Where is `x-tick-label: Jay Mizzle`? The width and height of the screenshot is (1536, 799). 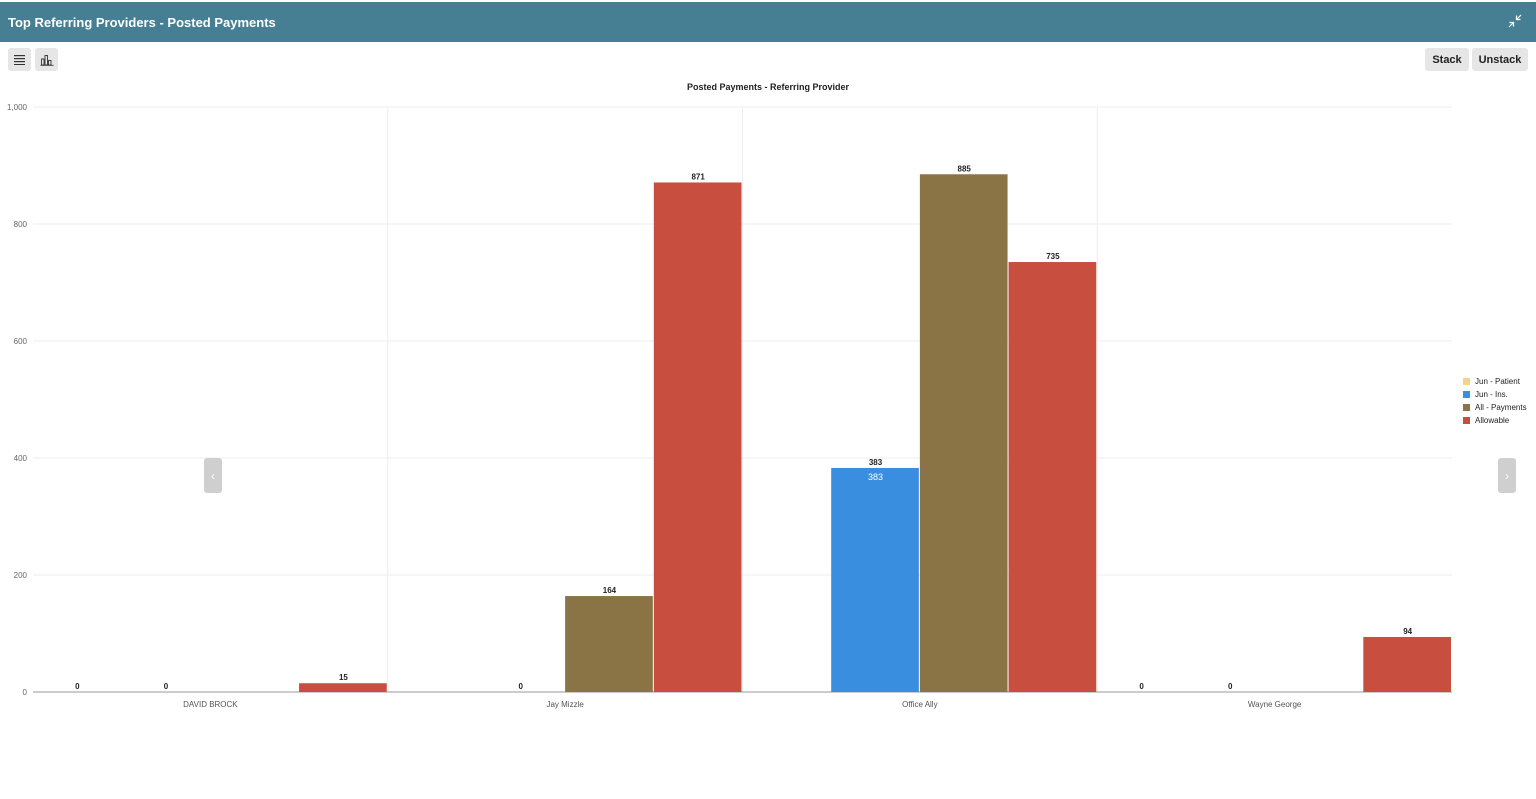
x-tick-label: Jay Mizzle is located at coordinates (565, 704).